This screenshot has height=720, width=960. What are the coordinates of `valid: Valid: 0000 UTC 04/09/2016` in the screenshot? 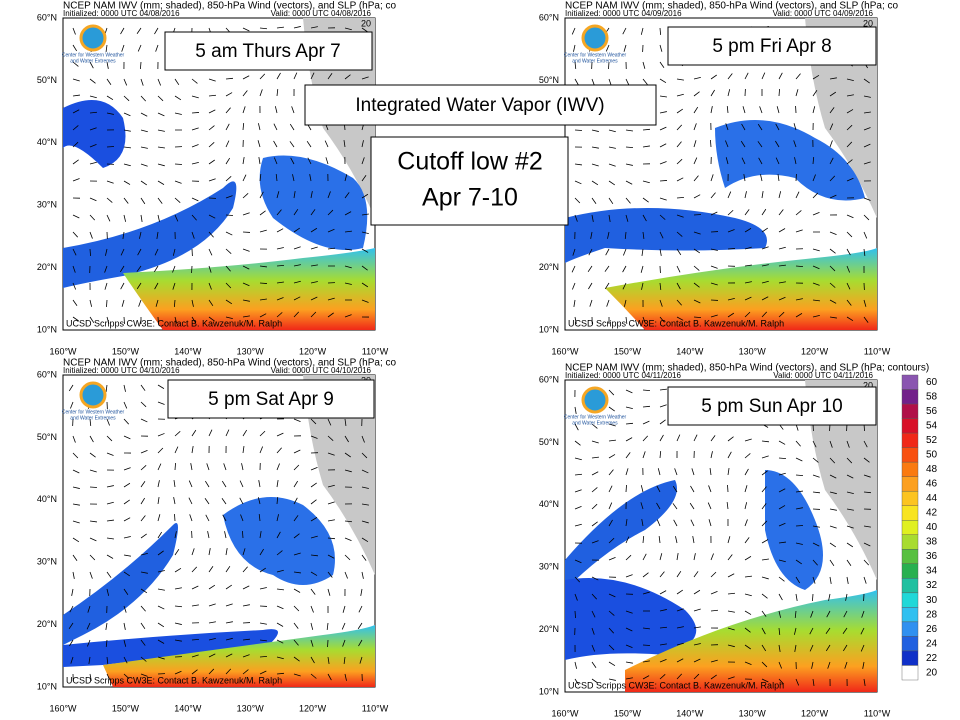 It's located at (823, 13).